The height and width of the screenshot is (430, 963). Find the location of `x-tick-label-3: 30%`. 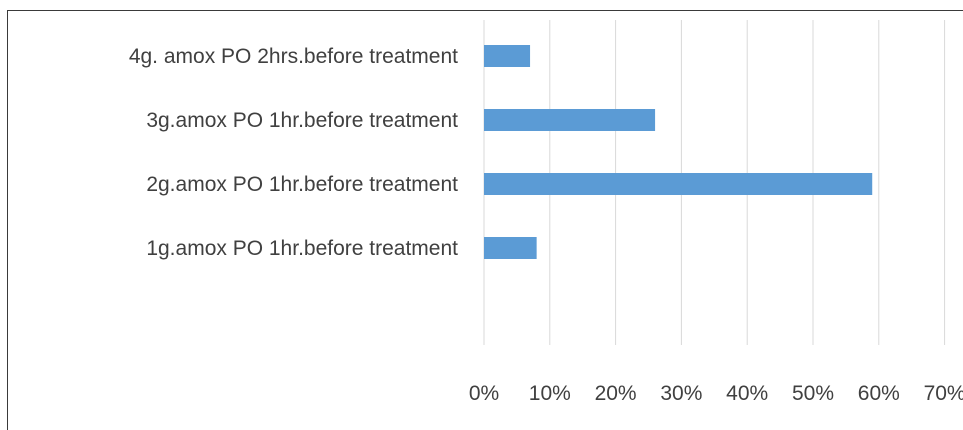

x-tick-label-3: 30% is located at coordinates (681, 393).